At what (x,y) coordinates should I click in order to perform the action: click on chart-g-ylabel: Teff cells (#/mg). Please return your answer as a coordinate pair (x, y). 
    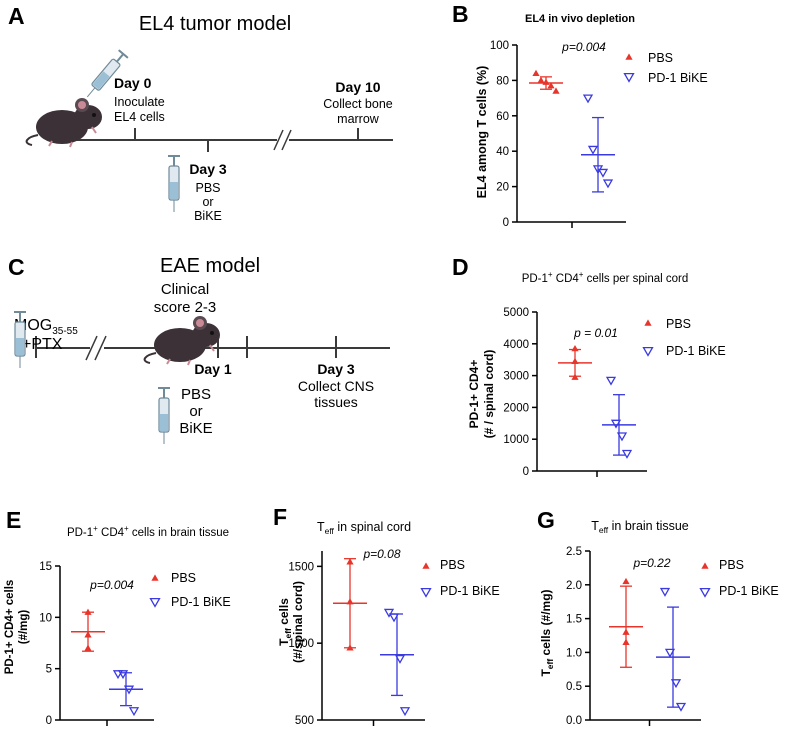
    Looking at the image, I should click on (547, 632).